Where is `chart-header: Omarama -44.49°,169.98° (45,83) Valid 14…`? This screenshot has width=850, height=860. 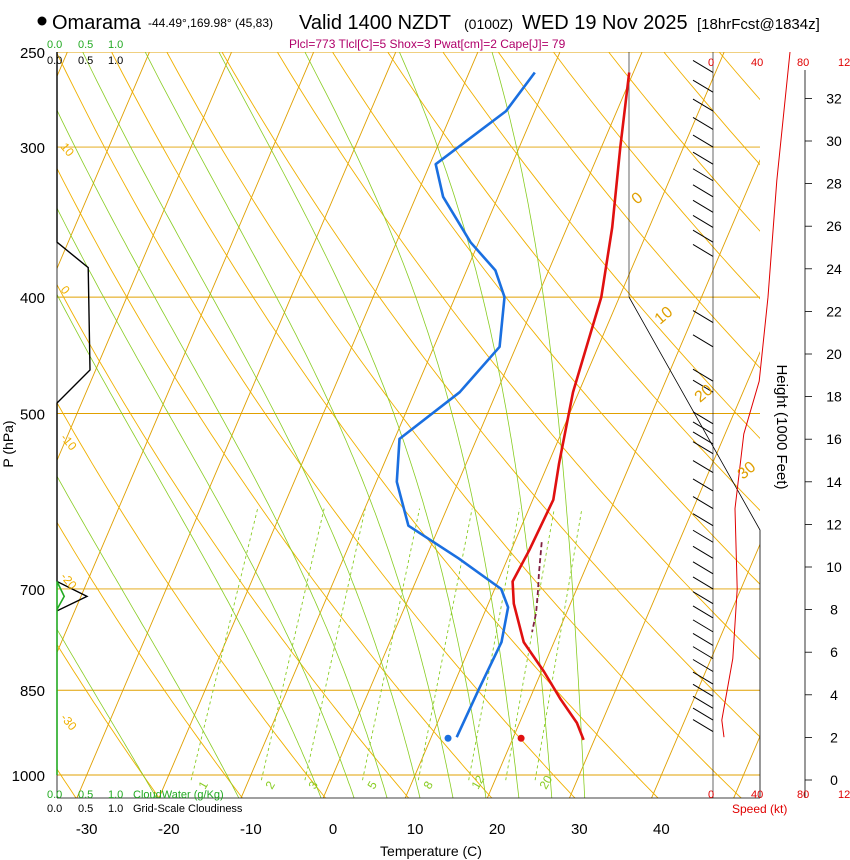 chart-header: Omarama -44.49°,169.98° (45,83) Valid 14… is located at coordinates (428, 31).